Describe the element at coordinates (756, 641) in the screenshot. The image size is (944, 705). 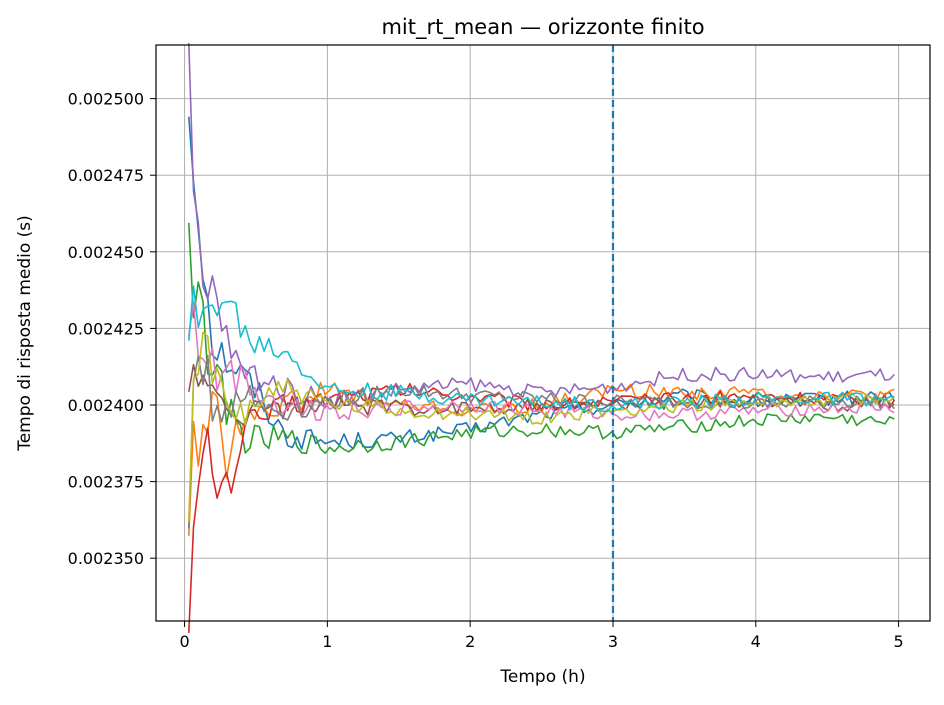
I see `x-tick-label: 4` at that location.